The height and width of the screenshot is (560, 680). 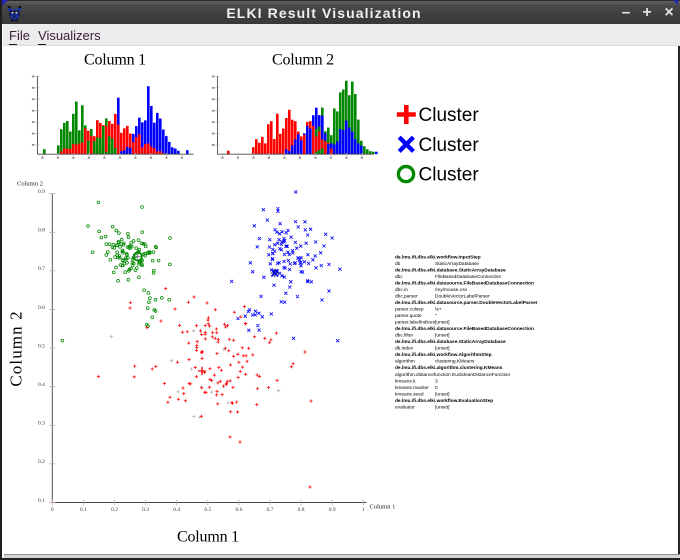 I want to click on svg-text: evaluator, so click(x=405, y=407).